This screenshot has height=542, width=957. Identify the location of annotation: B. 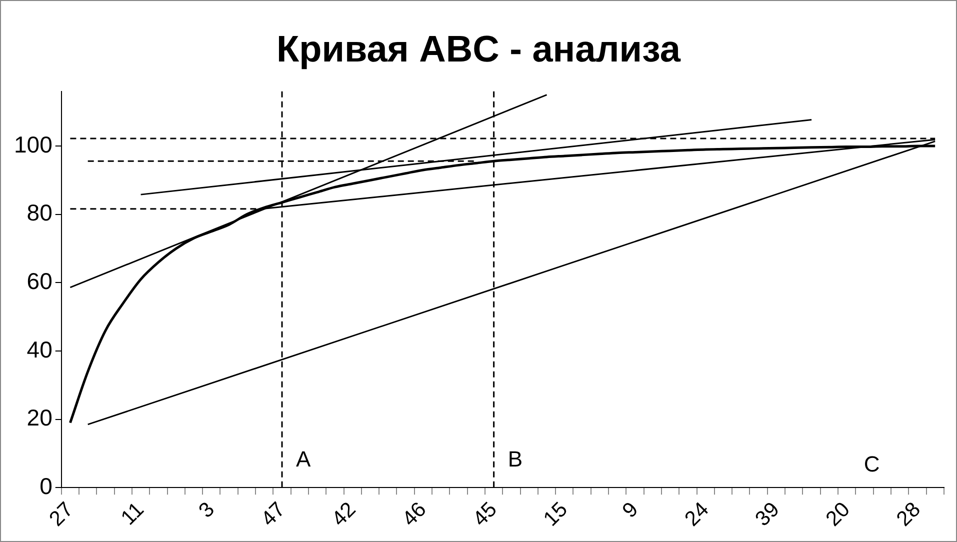
(515, 459).